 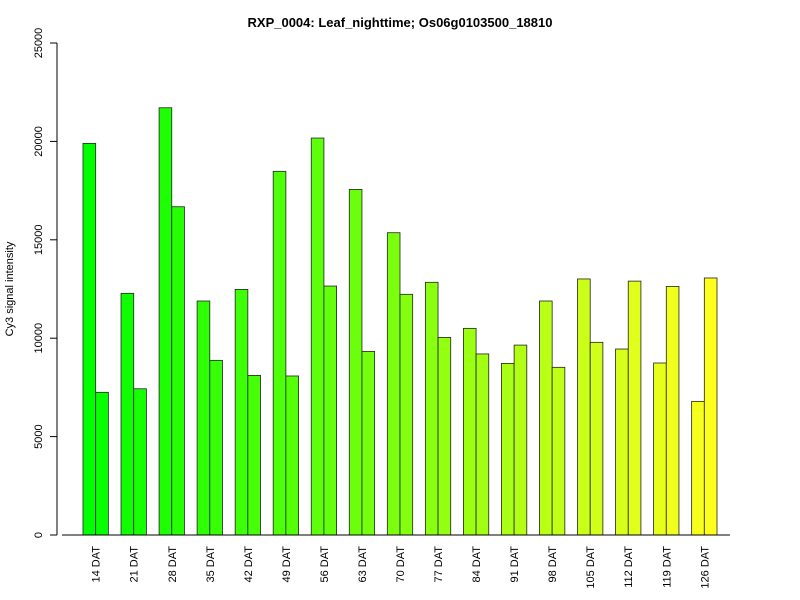 I want to click on y-tick-label: 10000, so click(x=39, y=338).